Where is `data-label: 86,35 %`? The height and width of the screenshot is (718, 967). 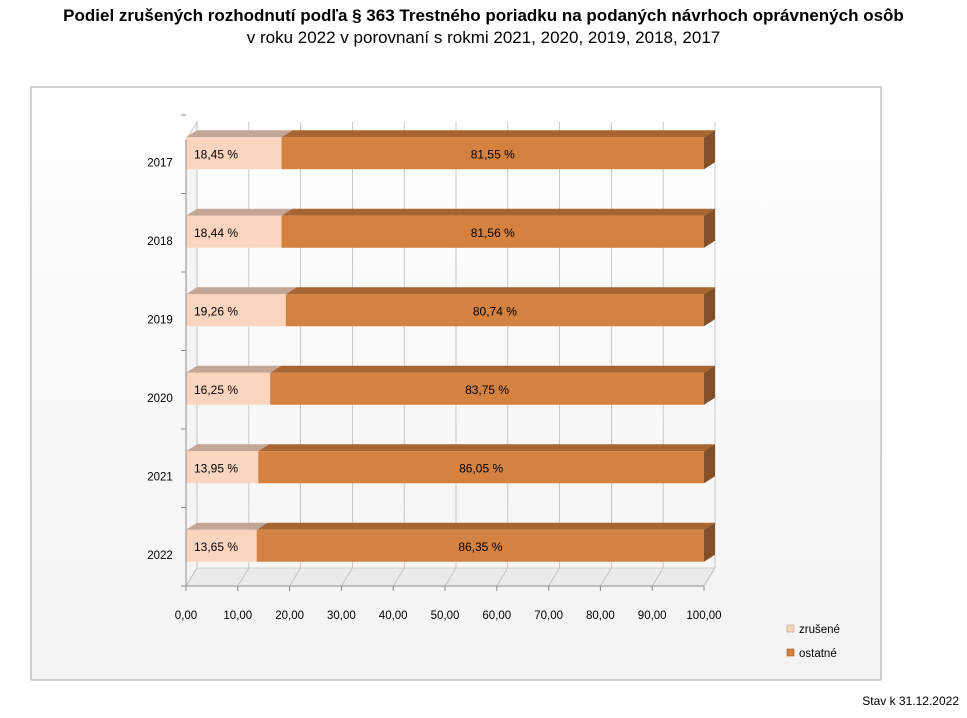
data-label: 86,35 % is located at coordinates (480, 547).